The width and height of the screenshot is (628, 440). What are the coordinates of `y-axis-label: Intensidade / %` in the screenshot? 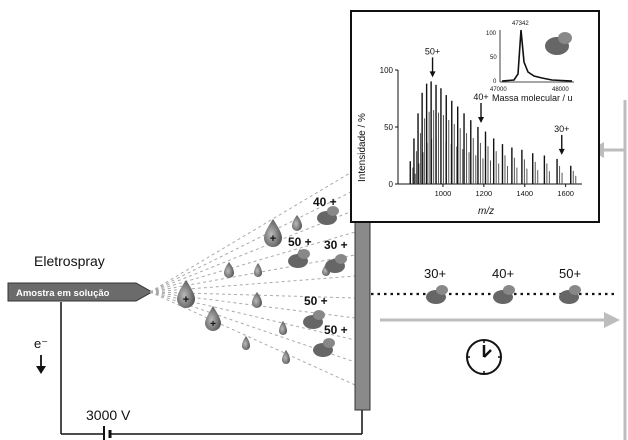 It's located at (362, 147).